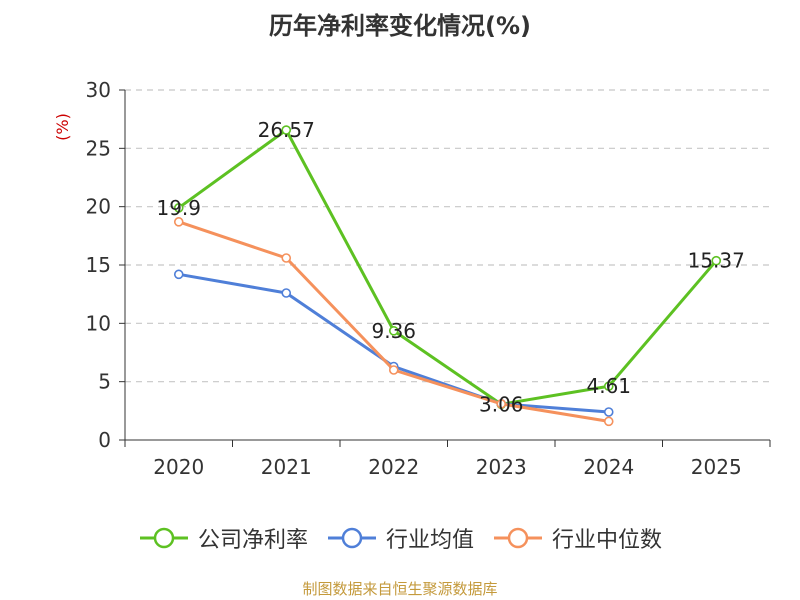 The image size is (800, 600). I want to click on data-label: 19.9, so click(178, 208).